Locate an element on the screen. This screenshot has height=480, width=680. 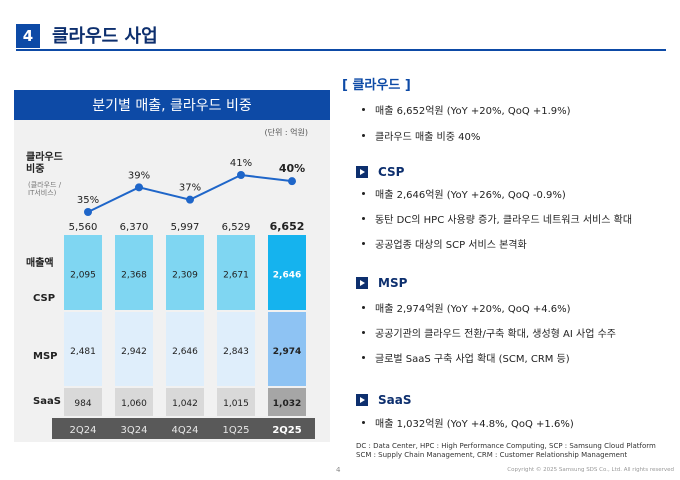
ratio-label-1Q25: 41% is located at coordinates (241, 163).